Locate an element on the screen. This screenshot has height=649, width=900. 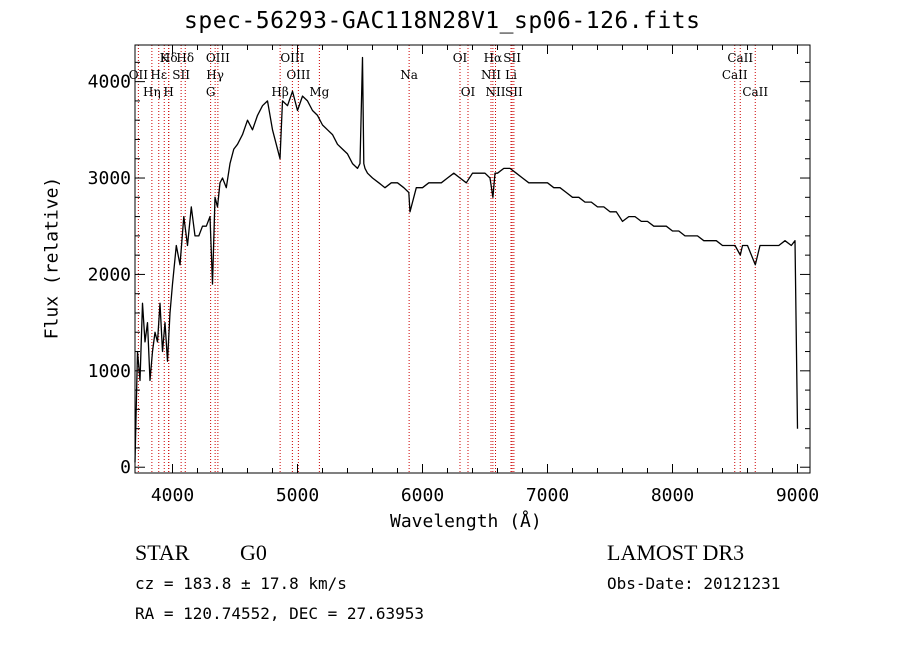
line-label: Hε is located at coordinates (158, 75).